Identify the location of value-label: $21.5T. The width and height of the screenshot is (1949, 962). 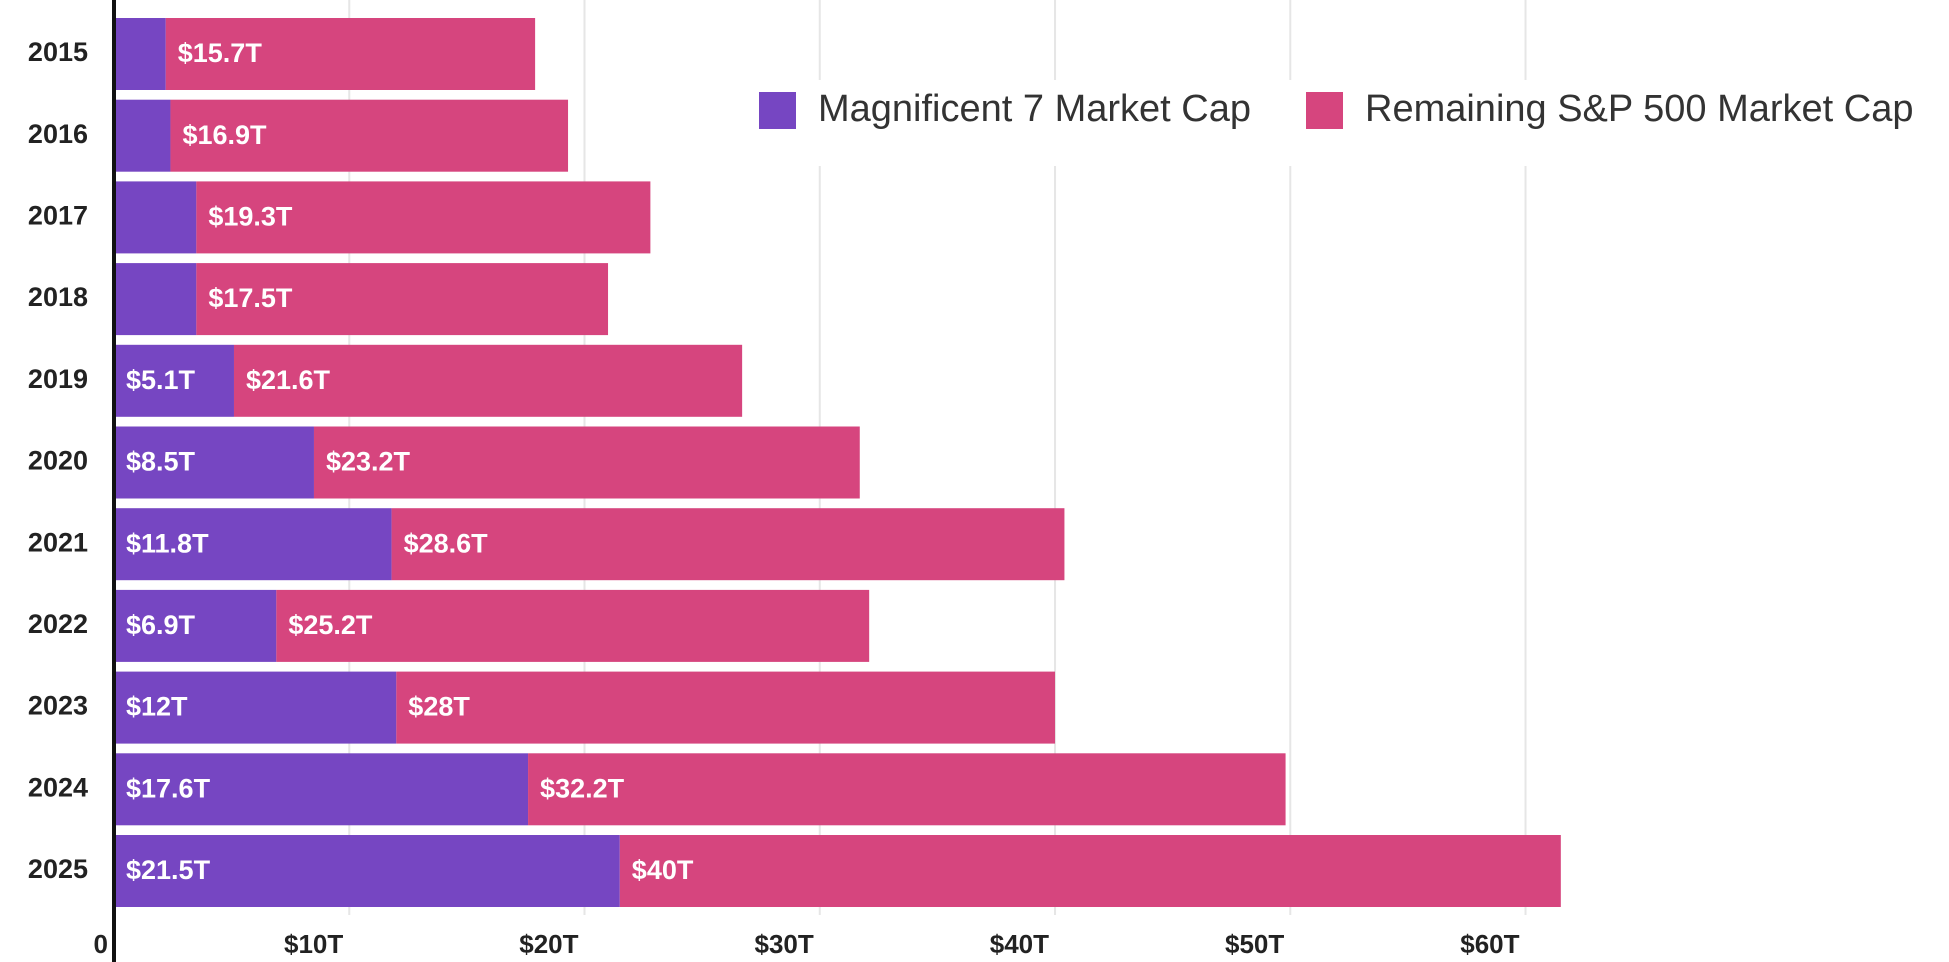
(168, 870).